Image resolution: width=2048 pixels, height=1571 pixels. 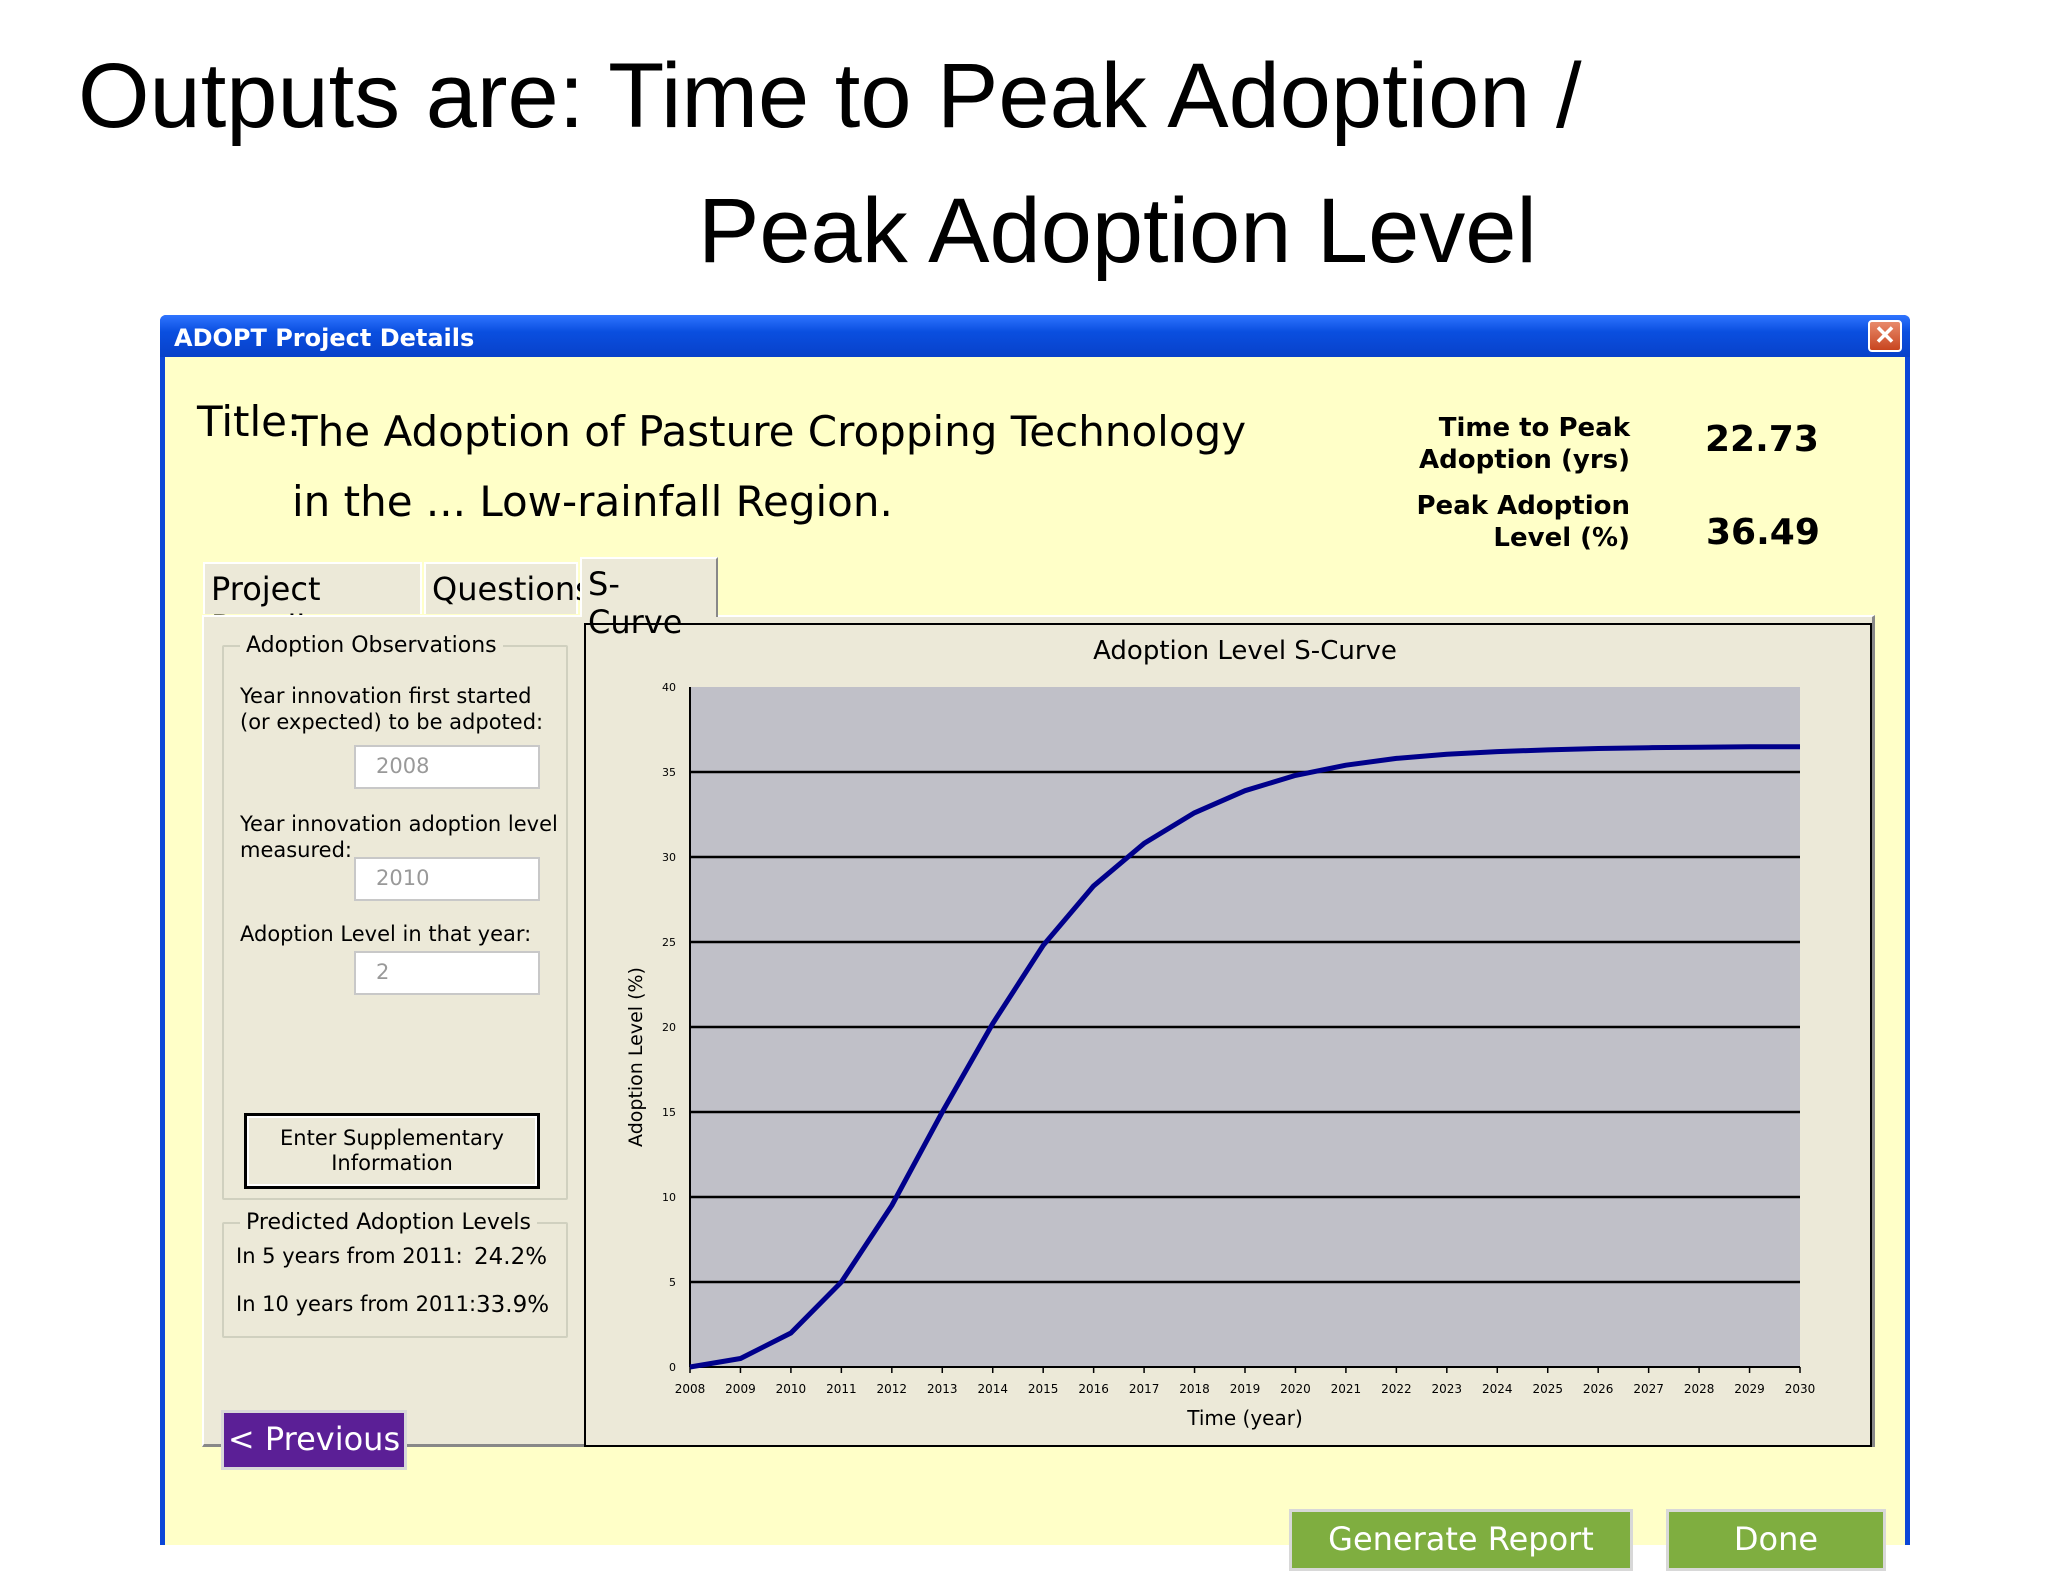 I want to click on x-tick-label: 2024, so click(x=1497, y=1389).